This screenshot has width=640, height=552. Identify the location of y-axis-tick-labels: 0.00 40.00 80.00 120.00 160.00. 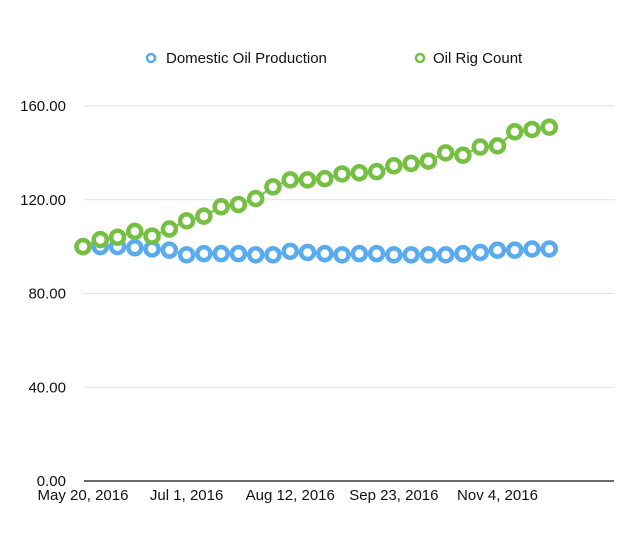
(43, 294).